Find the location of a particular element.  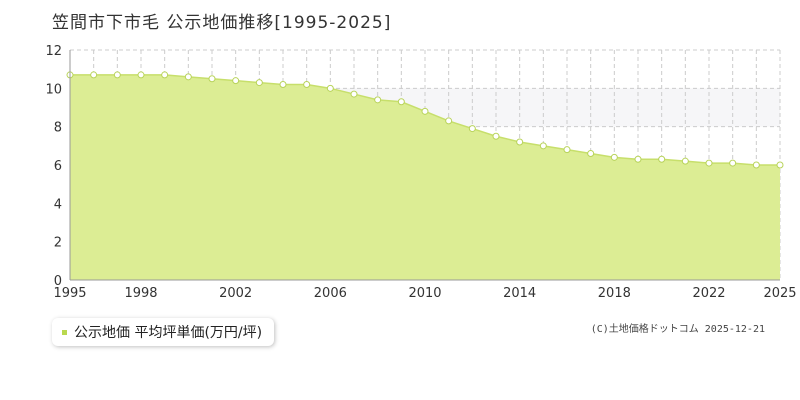

legend-label: 公示地価 平均坪単価(万円/坪) is located at coordinates (168, 333).